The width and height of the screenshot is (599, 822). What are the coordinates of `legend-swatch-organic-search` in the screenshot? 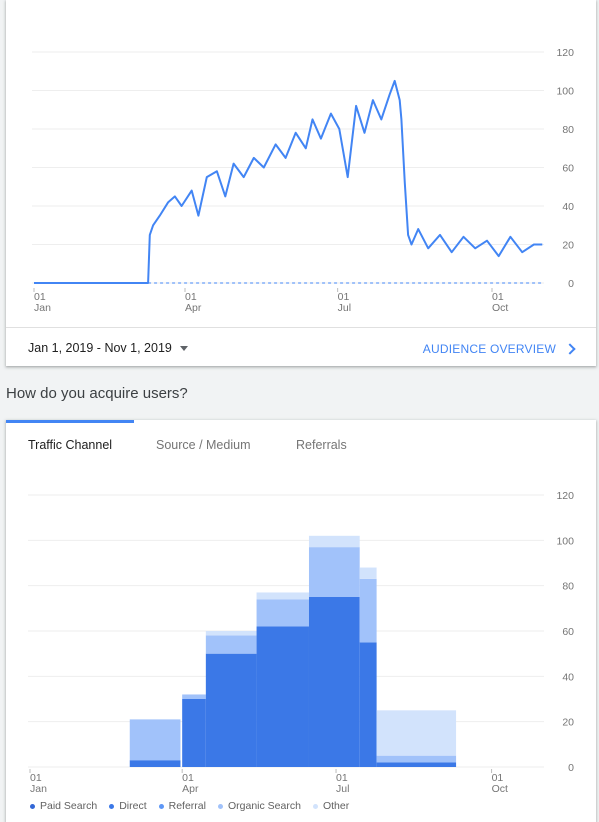 It's located at (220, 806).